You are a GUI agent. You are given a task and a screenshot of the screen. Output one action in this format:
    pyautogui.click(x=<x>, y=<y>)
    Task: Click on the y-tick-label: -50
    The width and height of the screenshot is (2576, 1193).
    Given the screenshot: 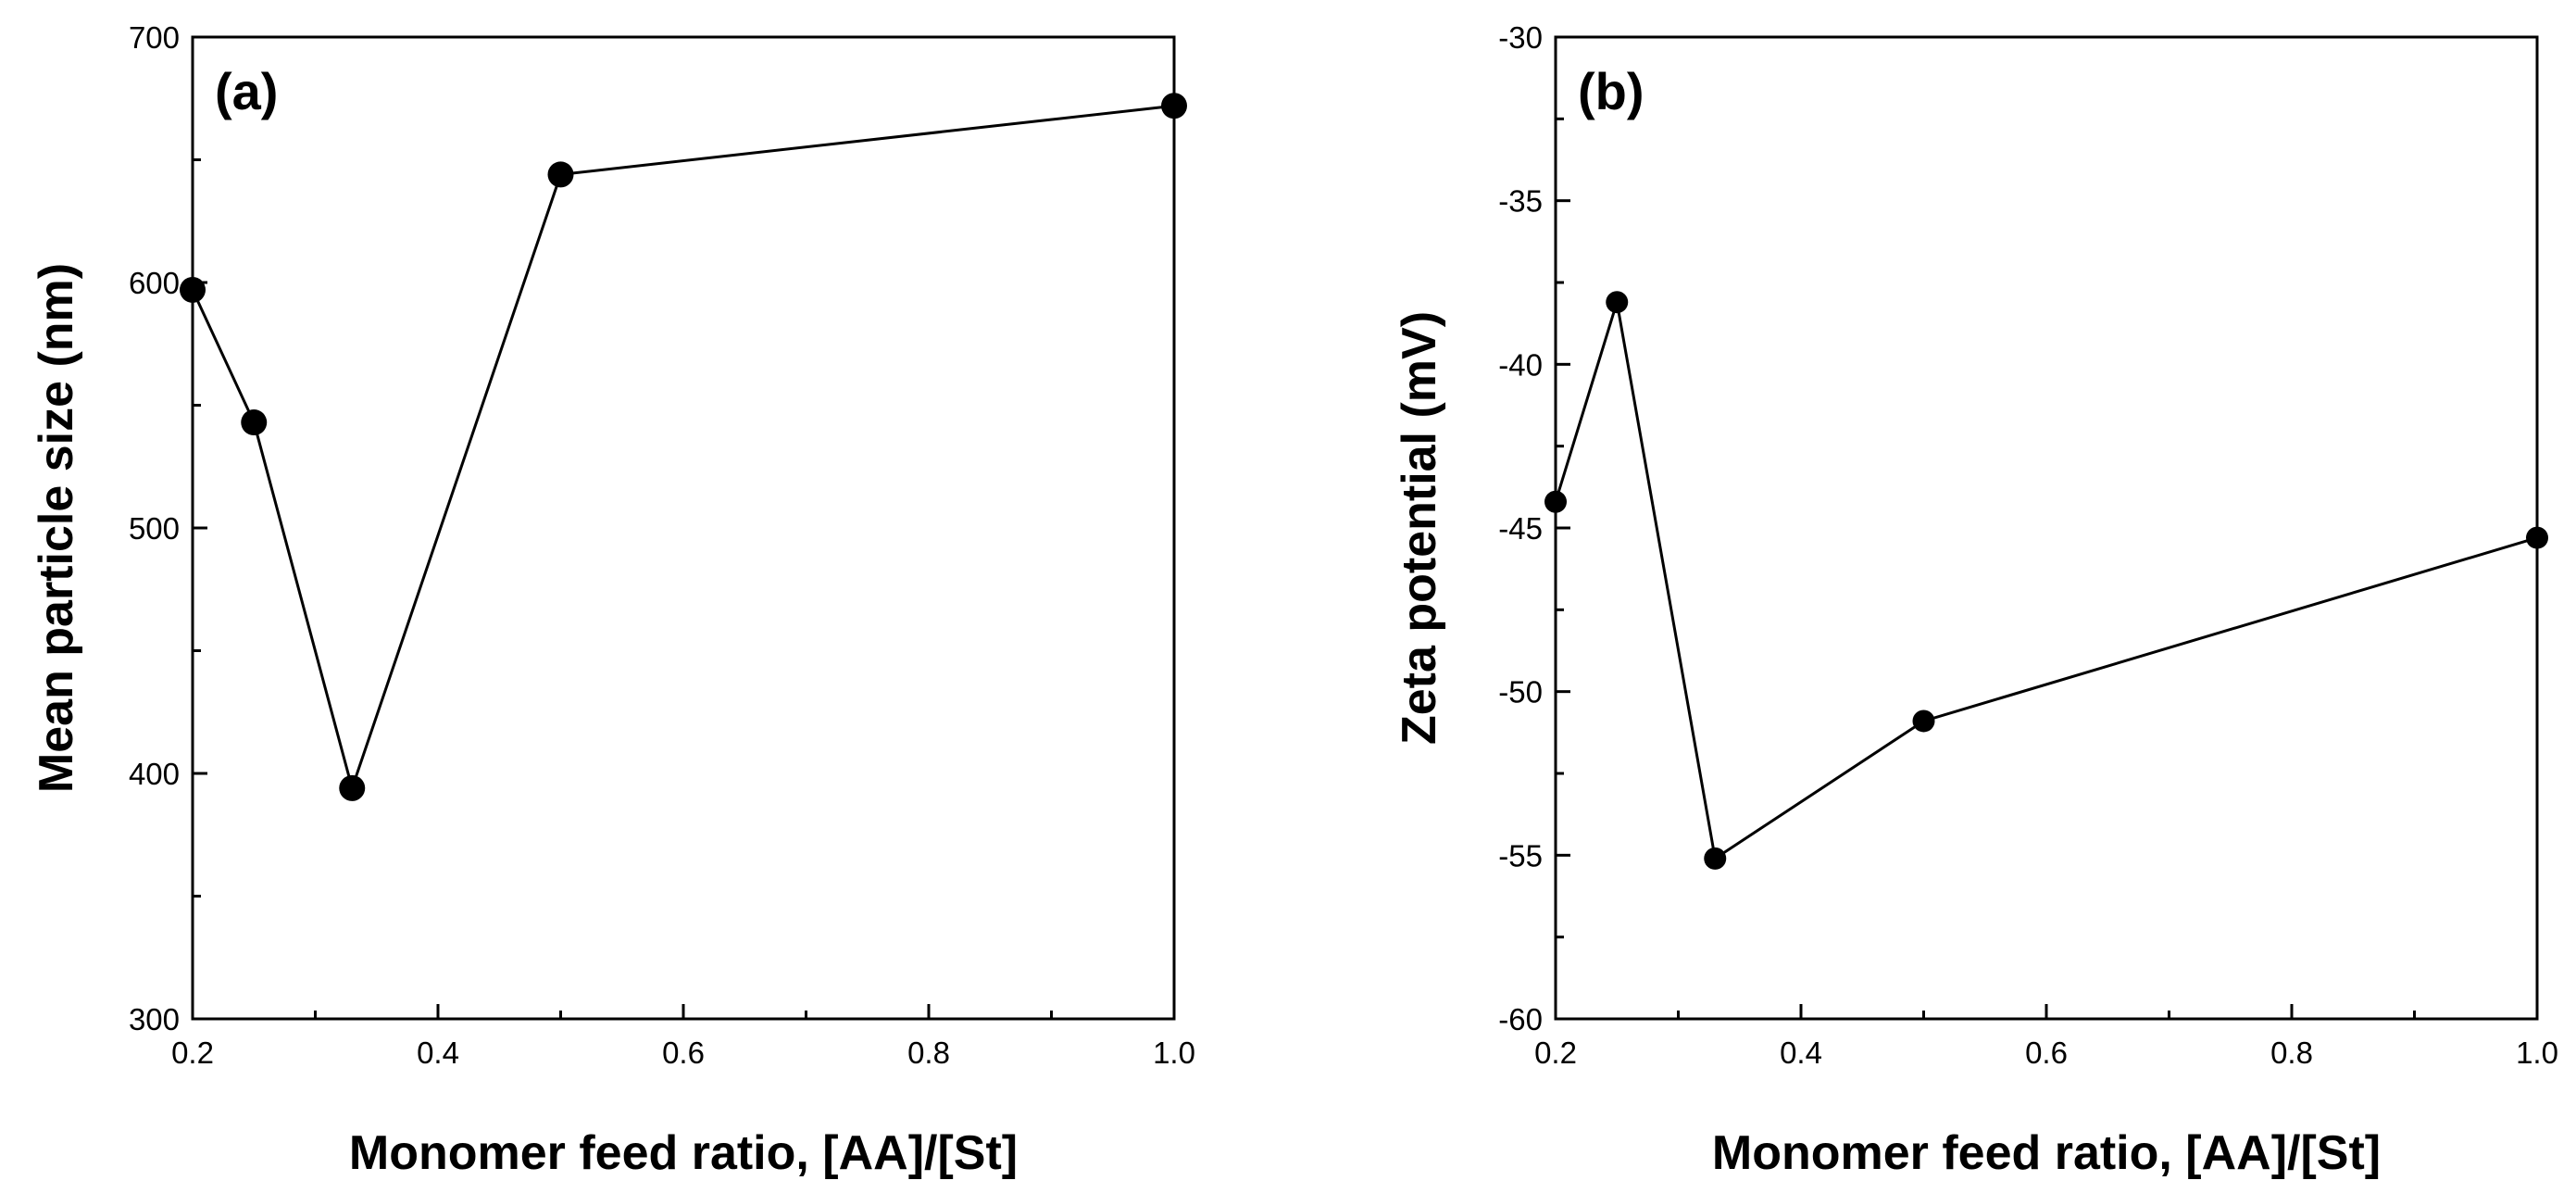 What is the action you would take?
    pyautogui.click(x=1521, y=692)
    